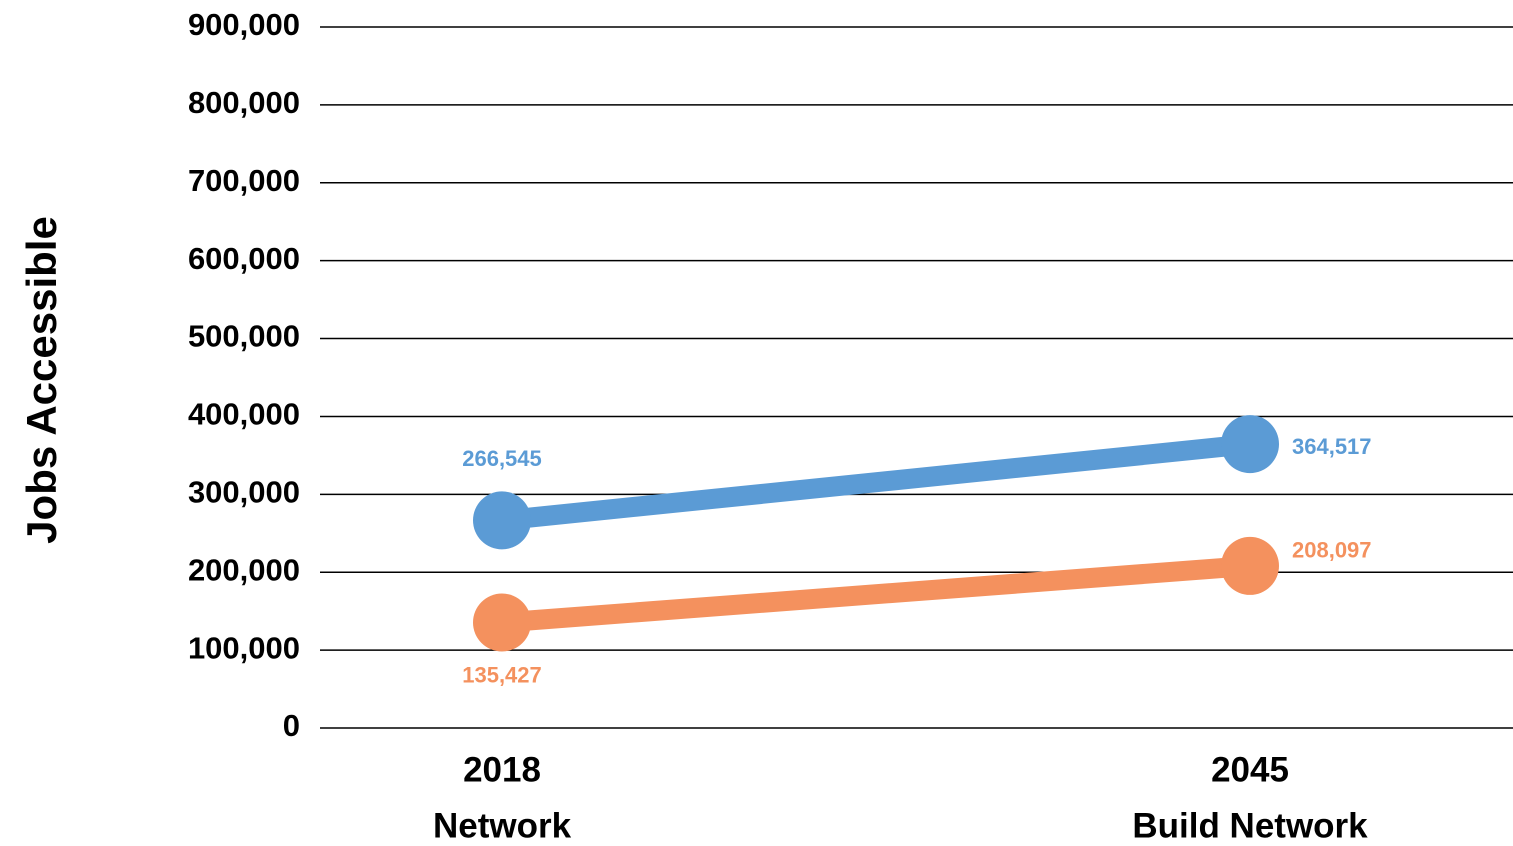 The height and width of the screenshot is (846, 1513). I want to click on y-tick-label: 200,000, so click(244, 569).